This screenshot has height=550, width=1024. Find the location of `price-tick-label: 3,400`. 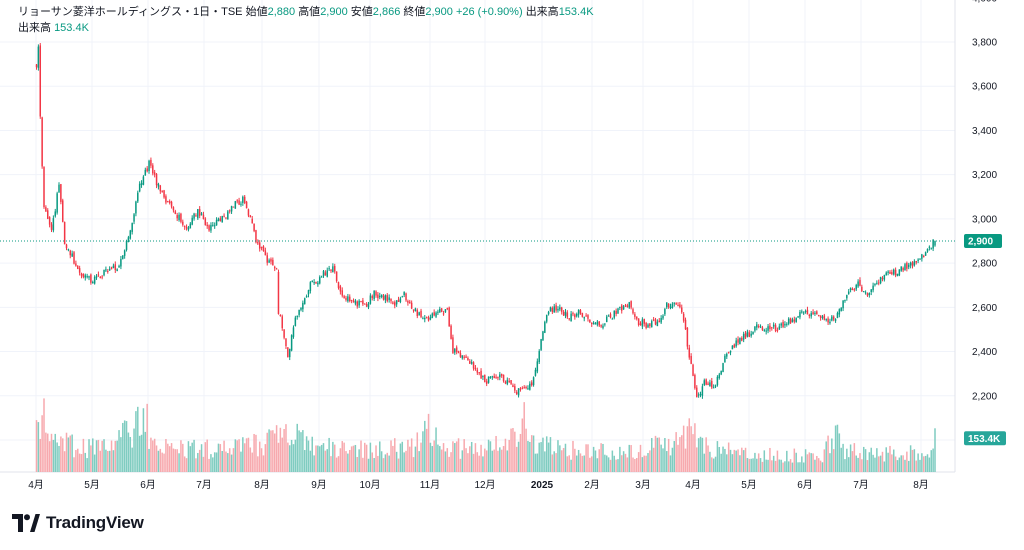

price-tick-label: 3,400 is located at coordinates (984, 131).